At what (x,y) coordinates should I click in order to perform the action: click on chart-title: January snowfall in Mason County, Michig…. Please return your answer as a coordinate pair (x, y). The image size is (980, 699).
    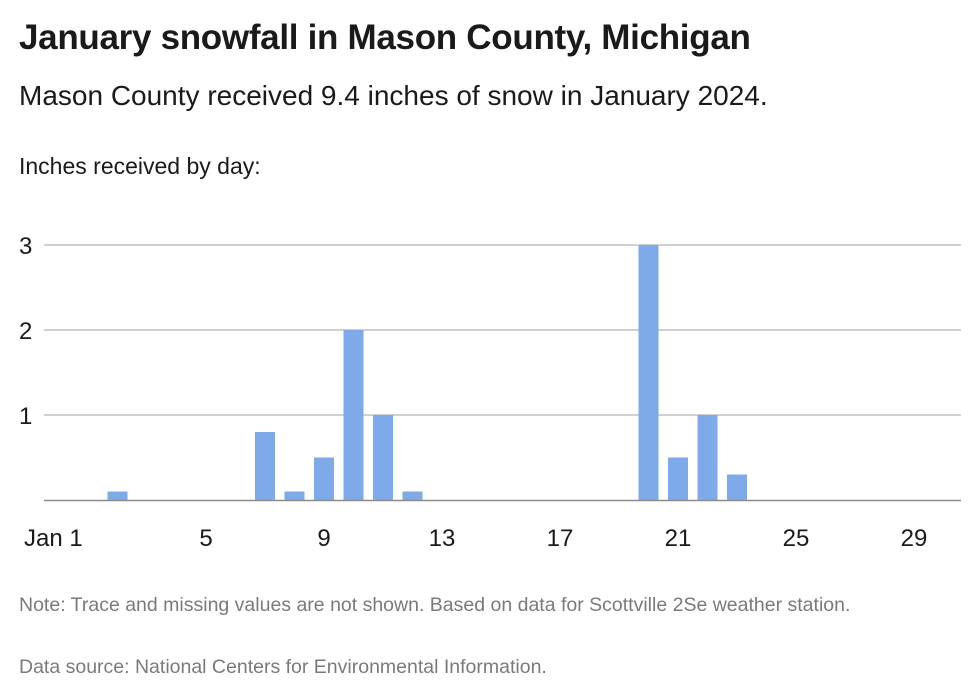
    Looking at the image, I should click on (385, 37).